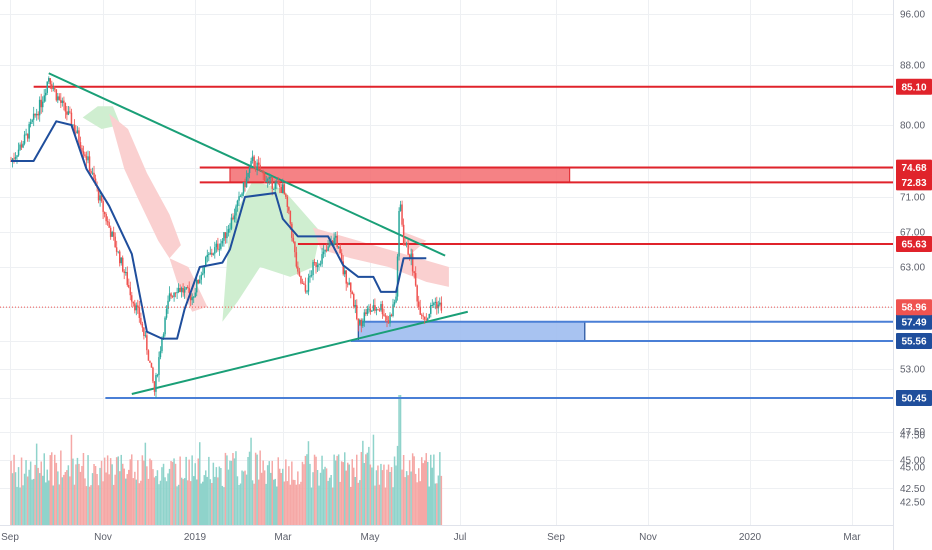  I want to click on volume-histogram, so click(226, 460).